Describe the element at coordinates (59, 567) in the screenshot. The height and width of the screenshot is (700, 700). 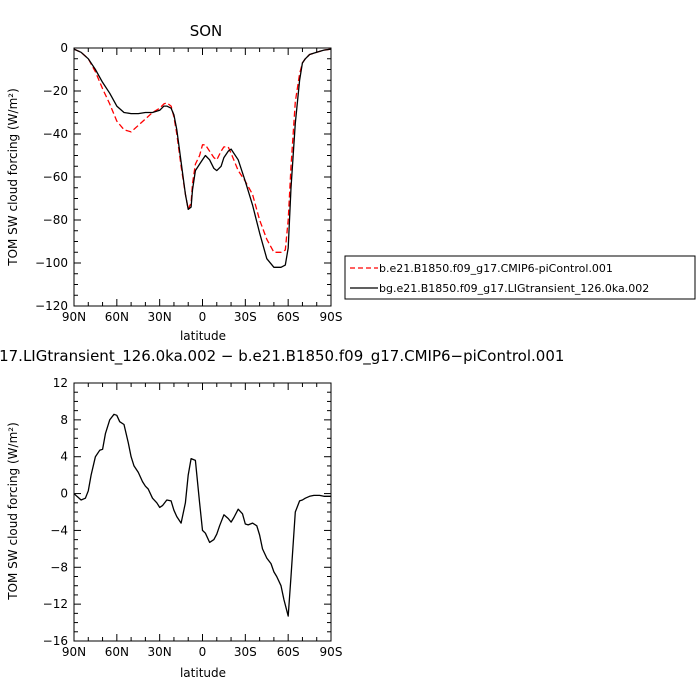
I see `bottom-y-tick-label: −8` at that location.